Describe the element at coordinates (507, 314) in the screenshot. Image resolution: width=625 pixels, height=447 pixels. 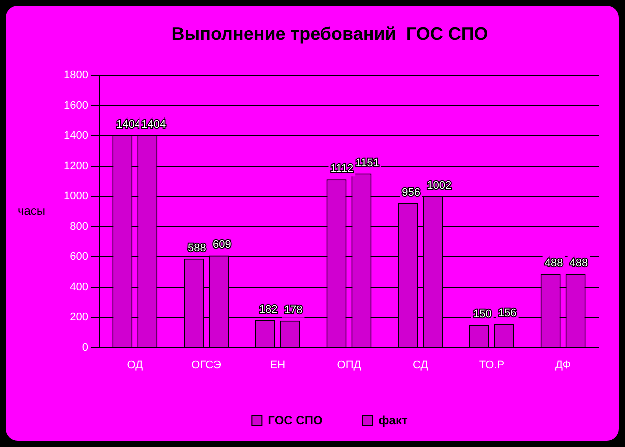
I see `data-label: 156` at that location.